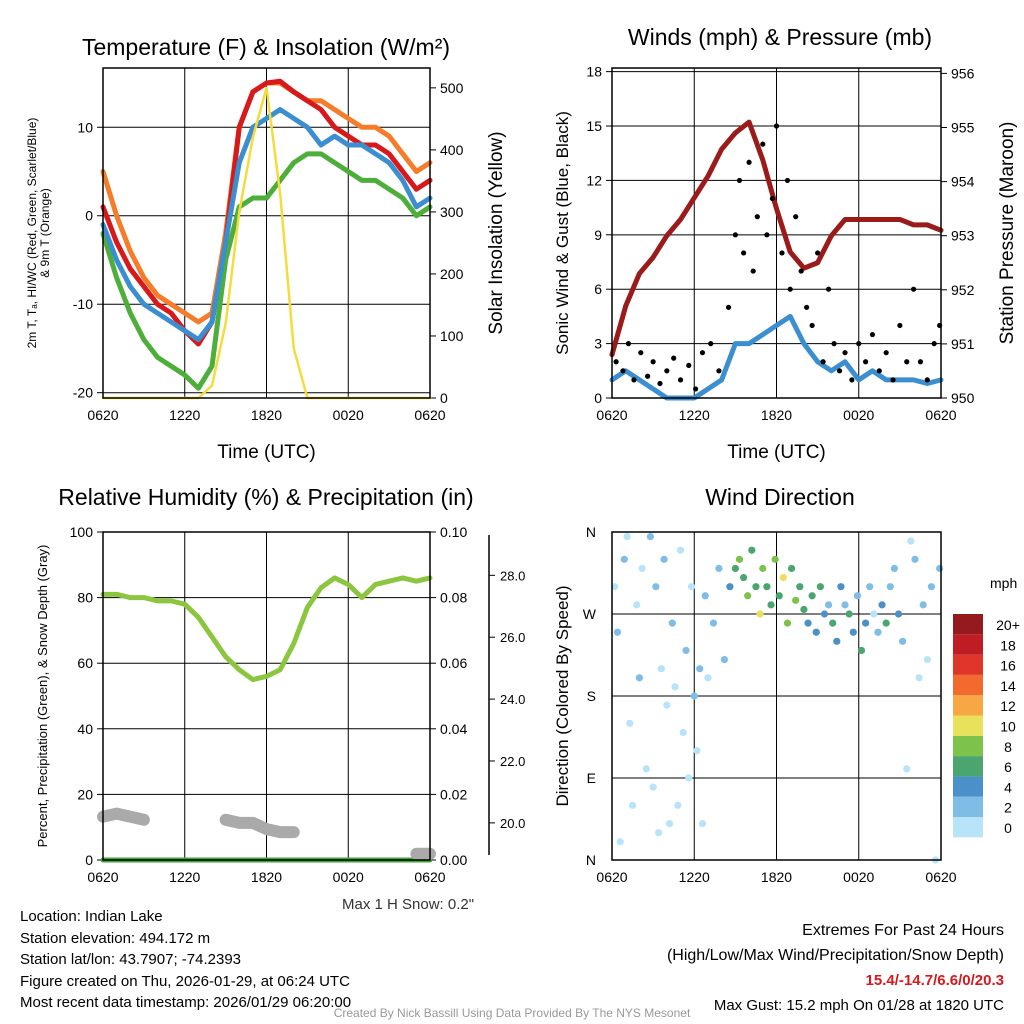  I want to click on colorbar-tick-label: 18, so click(1008, 645).